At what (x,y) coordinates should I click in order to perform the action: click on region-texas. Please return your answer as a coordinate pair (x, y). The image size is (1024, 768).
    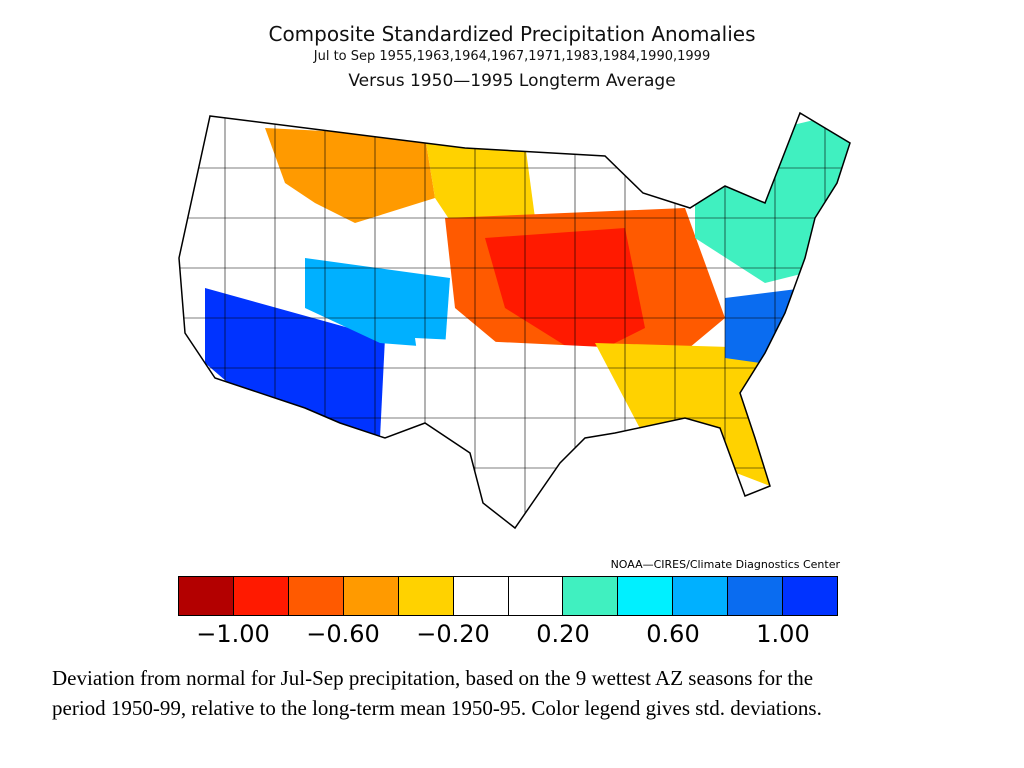
    Looking at the image, I should click on (520, 388).